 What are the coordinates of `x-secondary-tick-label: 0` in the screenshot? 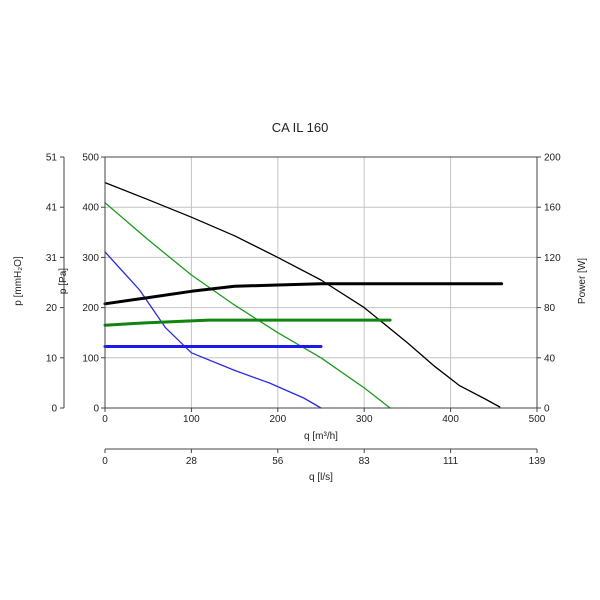 It's located at (105, 461).